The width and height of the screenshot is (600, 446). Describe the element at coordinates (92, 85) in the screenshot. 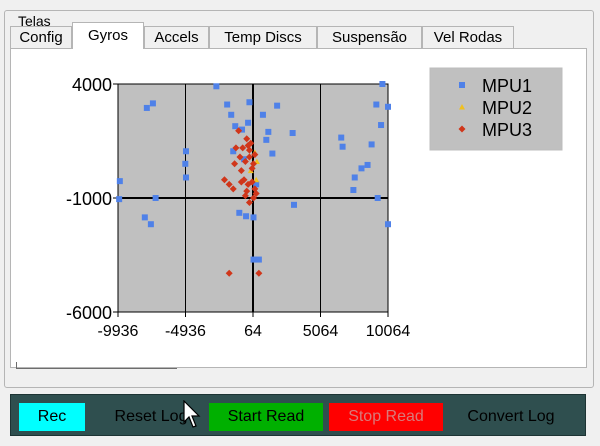

I see `y-tick-label: 4000` at that location.